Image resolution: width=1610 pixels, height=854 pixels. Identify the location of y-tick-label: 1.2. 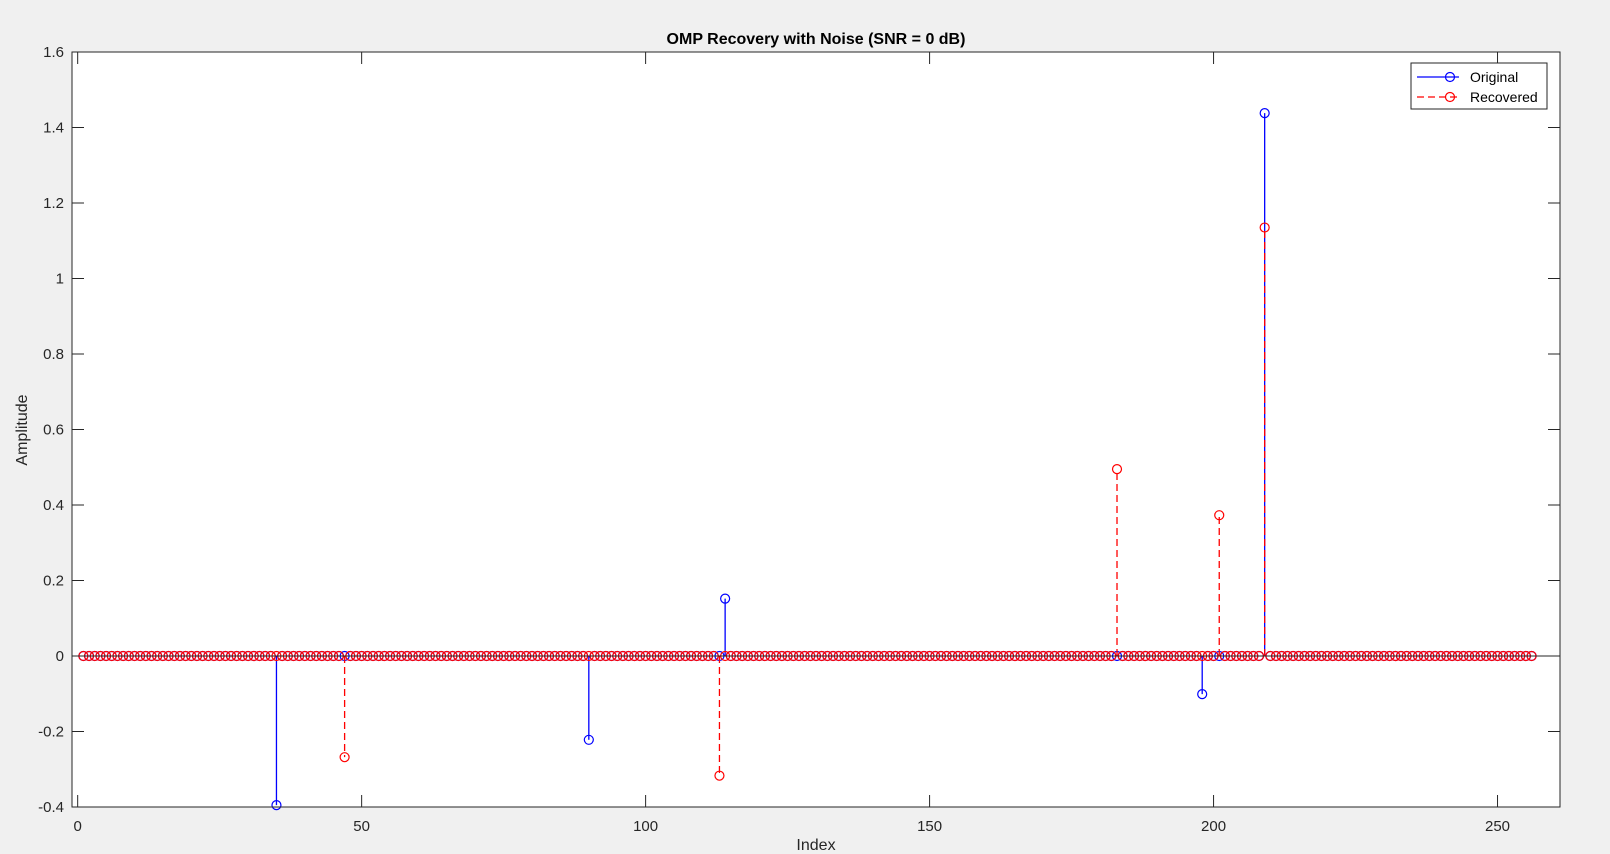
(53, 203).